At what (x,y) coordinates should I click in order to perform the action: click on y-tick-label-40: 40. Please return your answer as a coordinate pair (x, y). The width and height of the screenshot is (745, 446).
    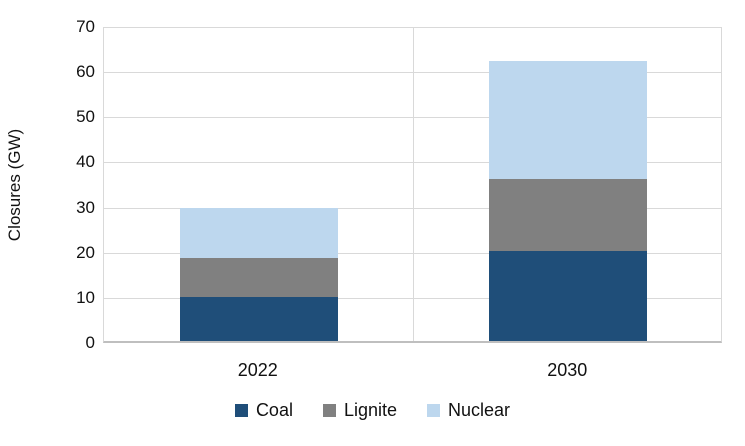
    Looking at the image, I should click on (85, 162).